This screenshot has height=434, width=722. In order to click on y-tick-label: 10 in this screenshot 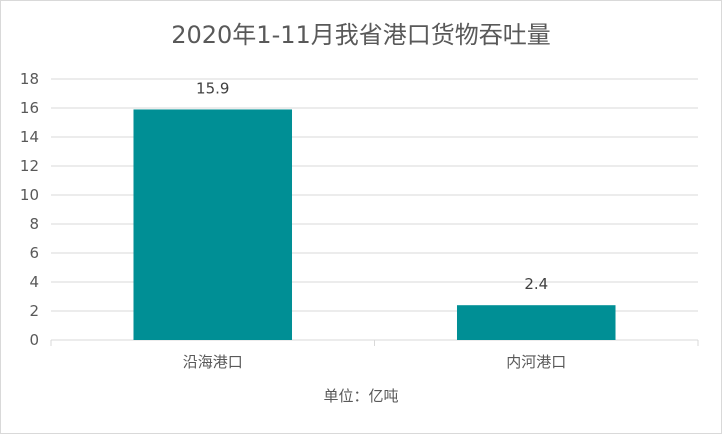, I will do `click(29, 195)`.